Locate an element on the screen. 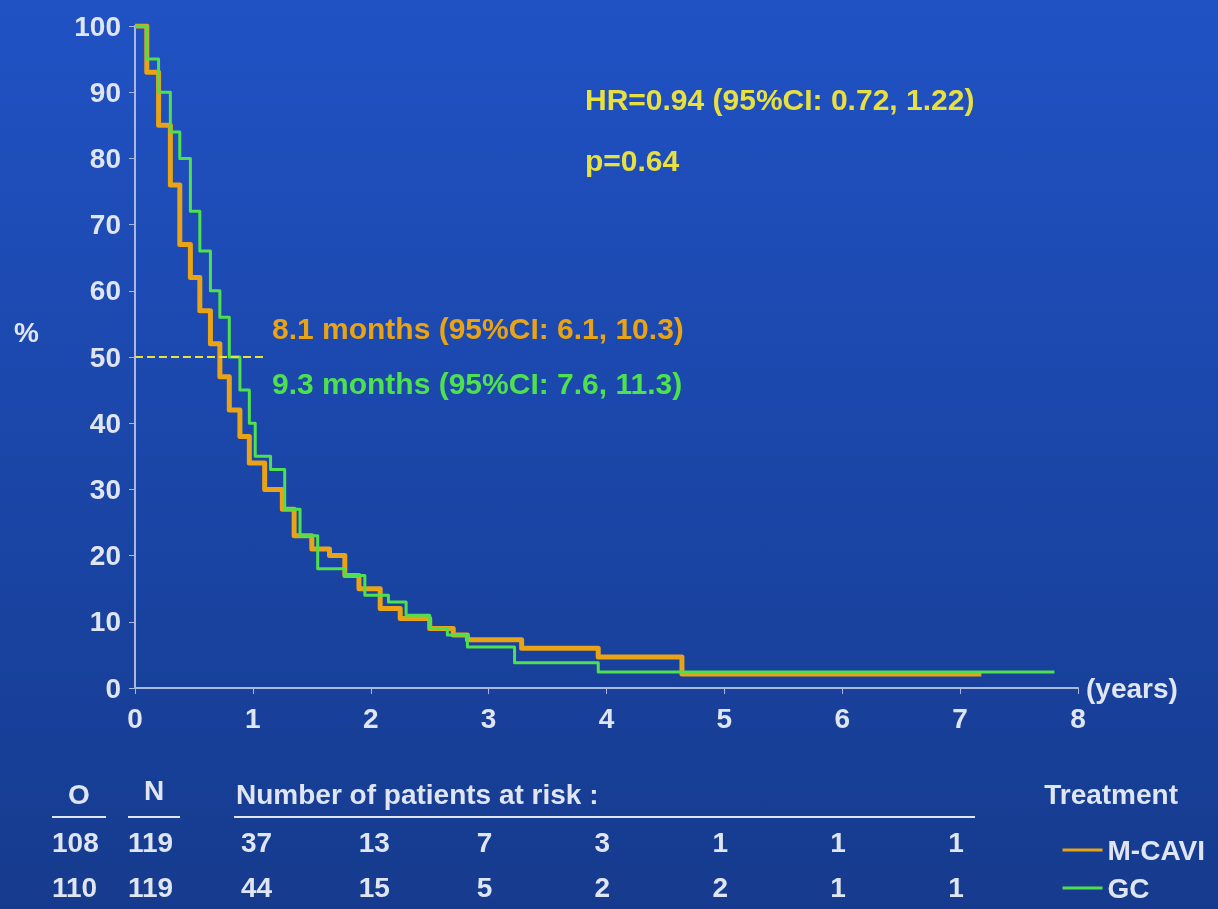 This screenshot has width=1218, height=909. x-tick-label: 2 is located at coordinates (370, 718).